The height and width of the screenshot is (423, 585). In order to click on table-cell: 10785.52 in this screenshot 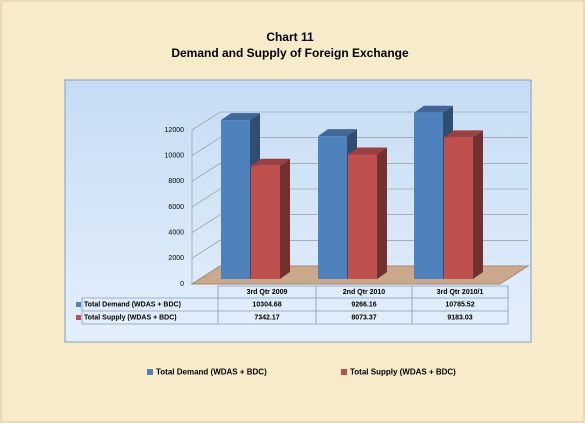, I will do `click(459, 304)`.